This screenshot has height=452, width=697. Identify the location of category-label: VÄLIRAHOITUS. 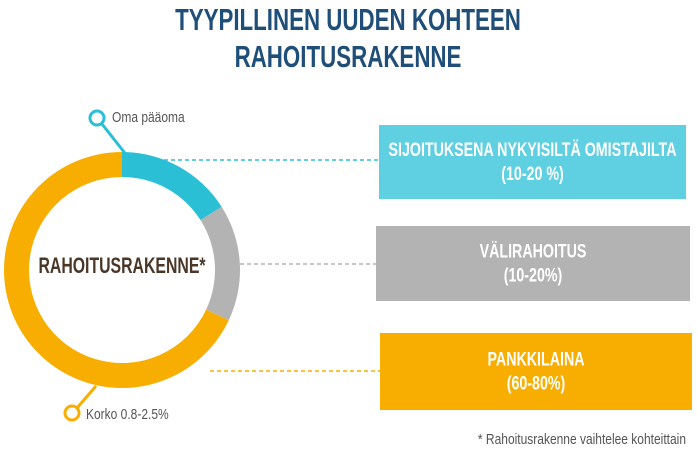
(533, 251).